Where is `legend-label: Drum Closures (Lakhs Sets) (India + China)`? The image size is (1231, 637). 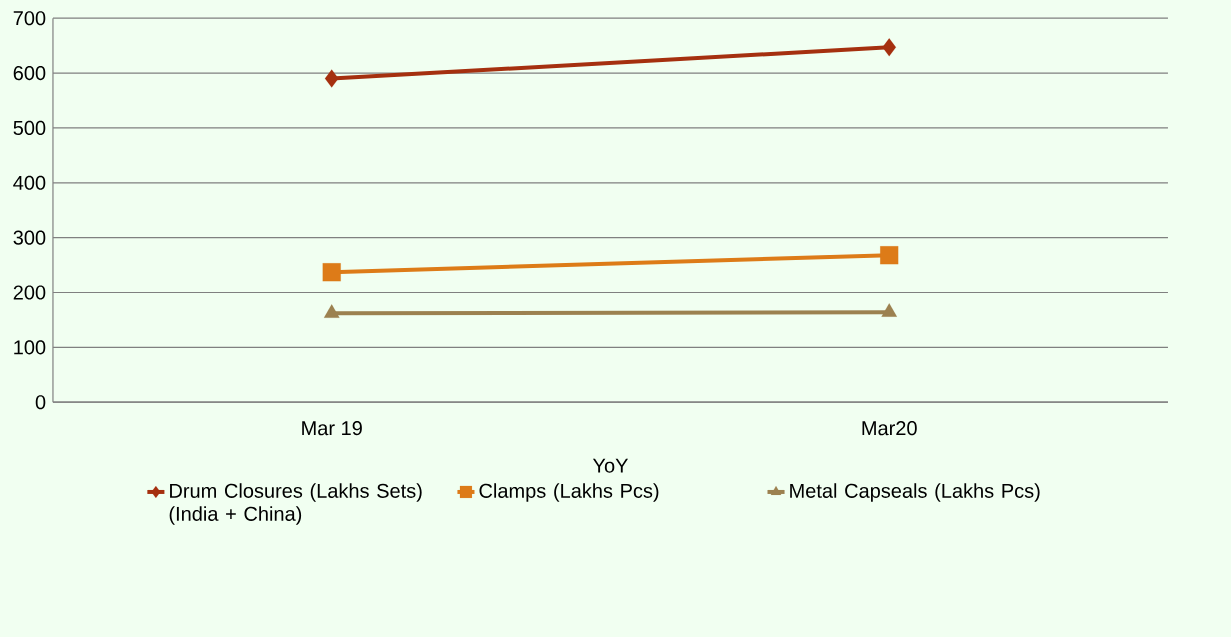 legend-label: Drum Closures (Lakhs Sets) (India + China) is located at coordinates (295, 504).